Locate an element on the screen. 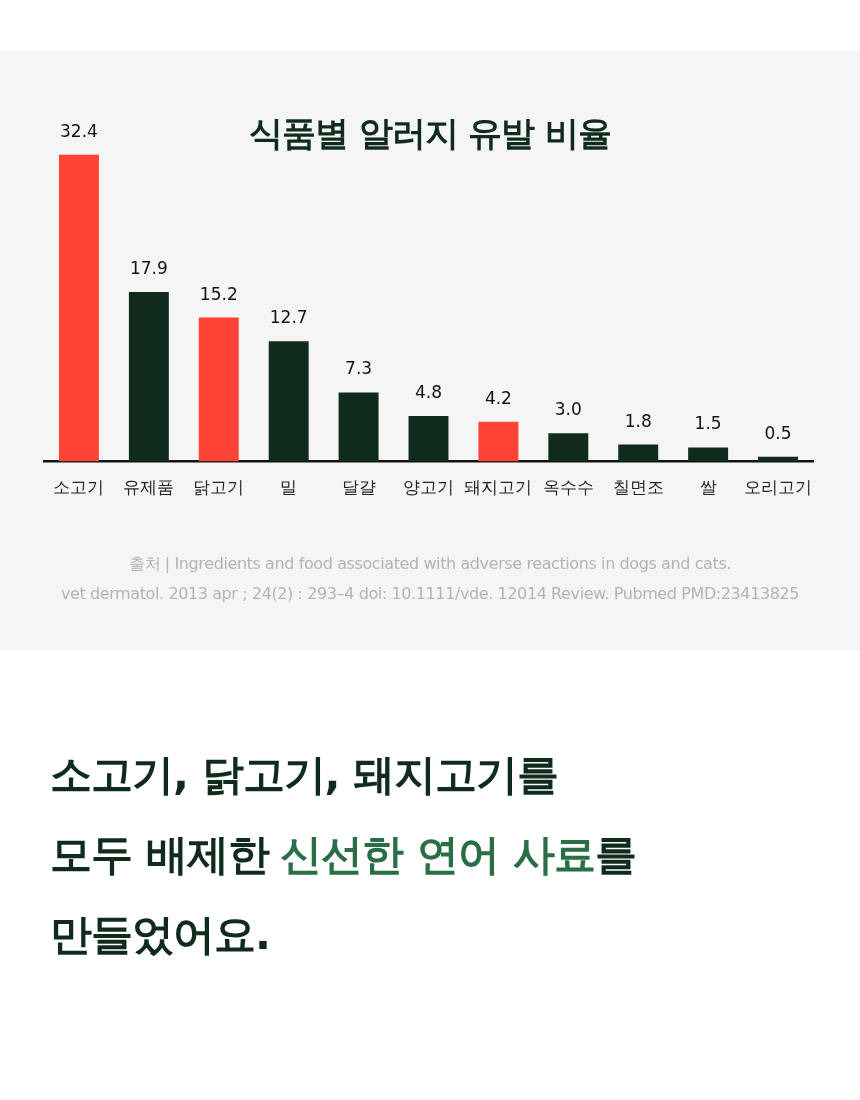 The image size is (860, 1100). data-label: 32.4 is located at coordinates (79, 130).